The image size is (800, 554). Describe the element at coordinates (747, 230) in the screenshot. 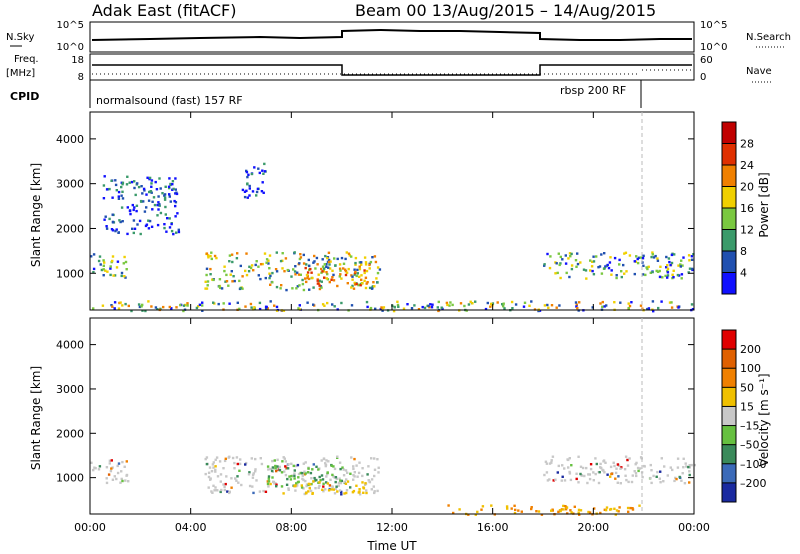

I see `colorbar-tick-label: 12` at that location.